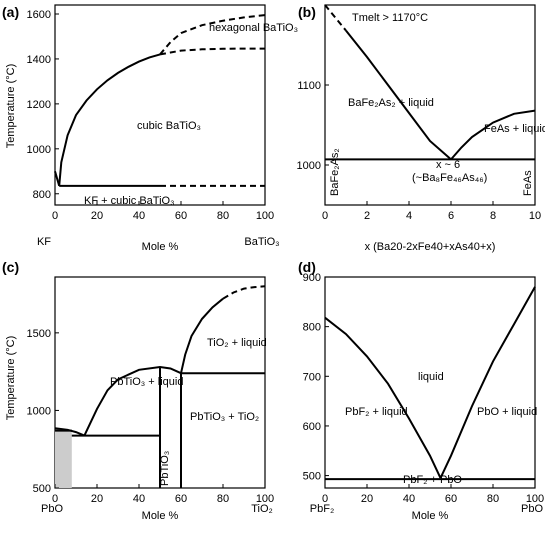 This screenshot has height=536, width=545. Describe the element at coordinates (237, 343) in the screenshot. I see `panel-c-annotation-tio2-liquid: TiO₂ + liquid` at that location.